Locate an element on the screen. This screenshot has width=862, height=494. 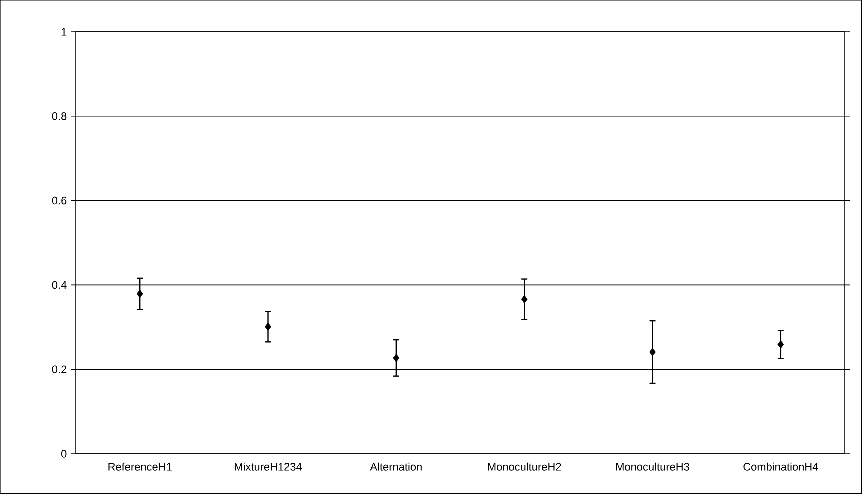
x-tick-label: CombinationH4 is located at coordinates (781, 466).